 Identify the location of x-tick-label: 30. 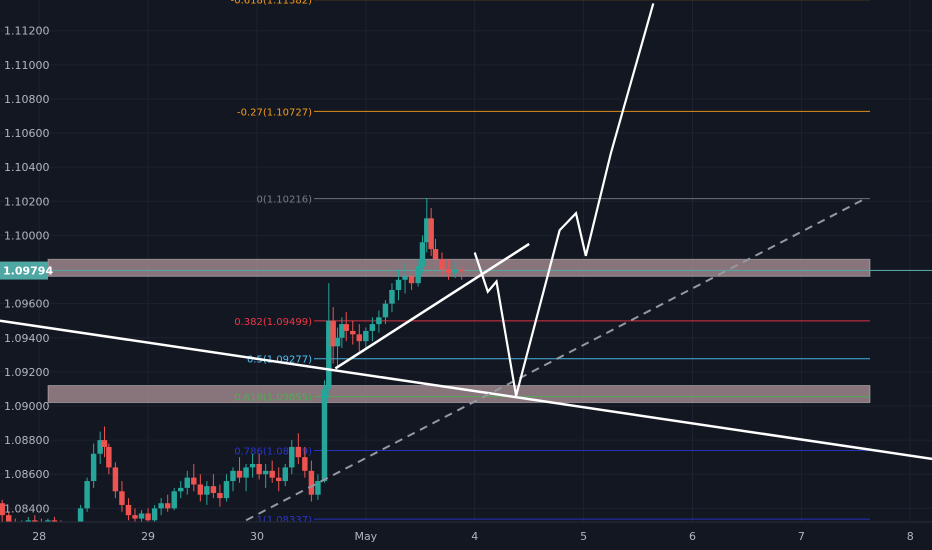
(257, 536).